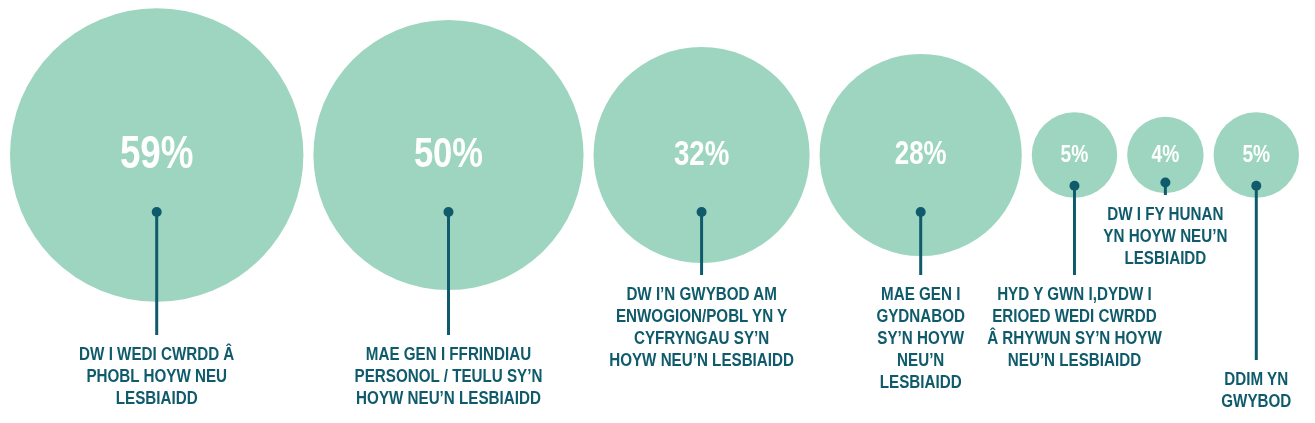 This screenshot has height=423, width=1315. What do you see at coordinates (701, 326) in the screenshot?
I see `category-label: DW I’N GWYBOD AM ENWOGION/POBL YN Y CYFRYNGAU SY’N HOYW NEU’N LESBIAIDD` at bounding box center [701, 326].